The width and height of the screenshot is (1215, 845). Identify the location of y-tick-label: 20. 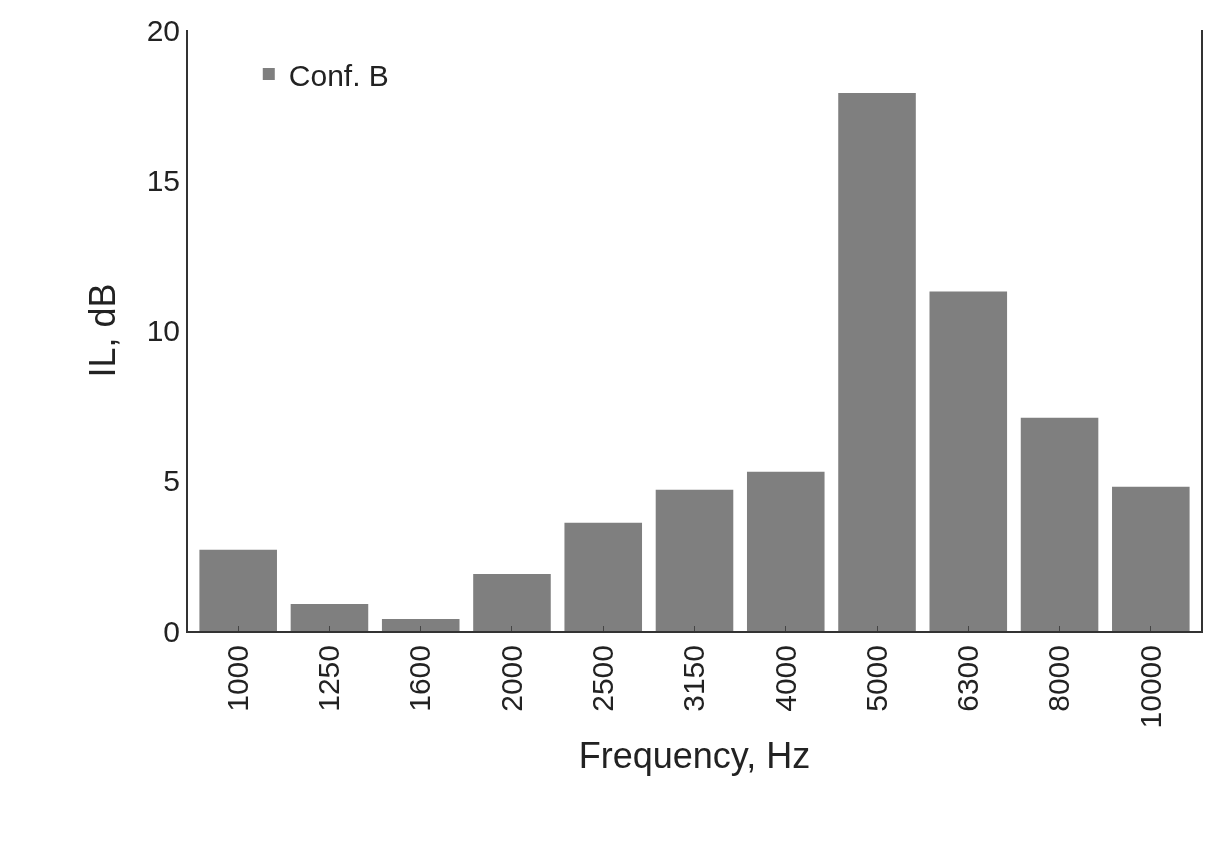
(163, 30).